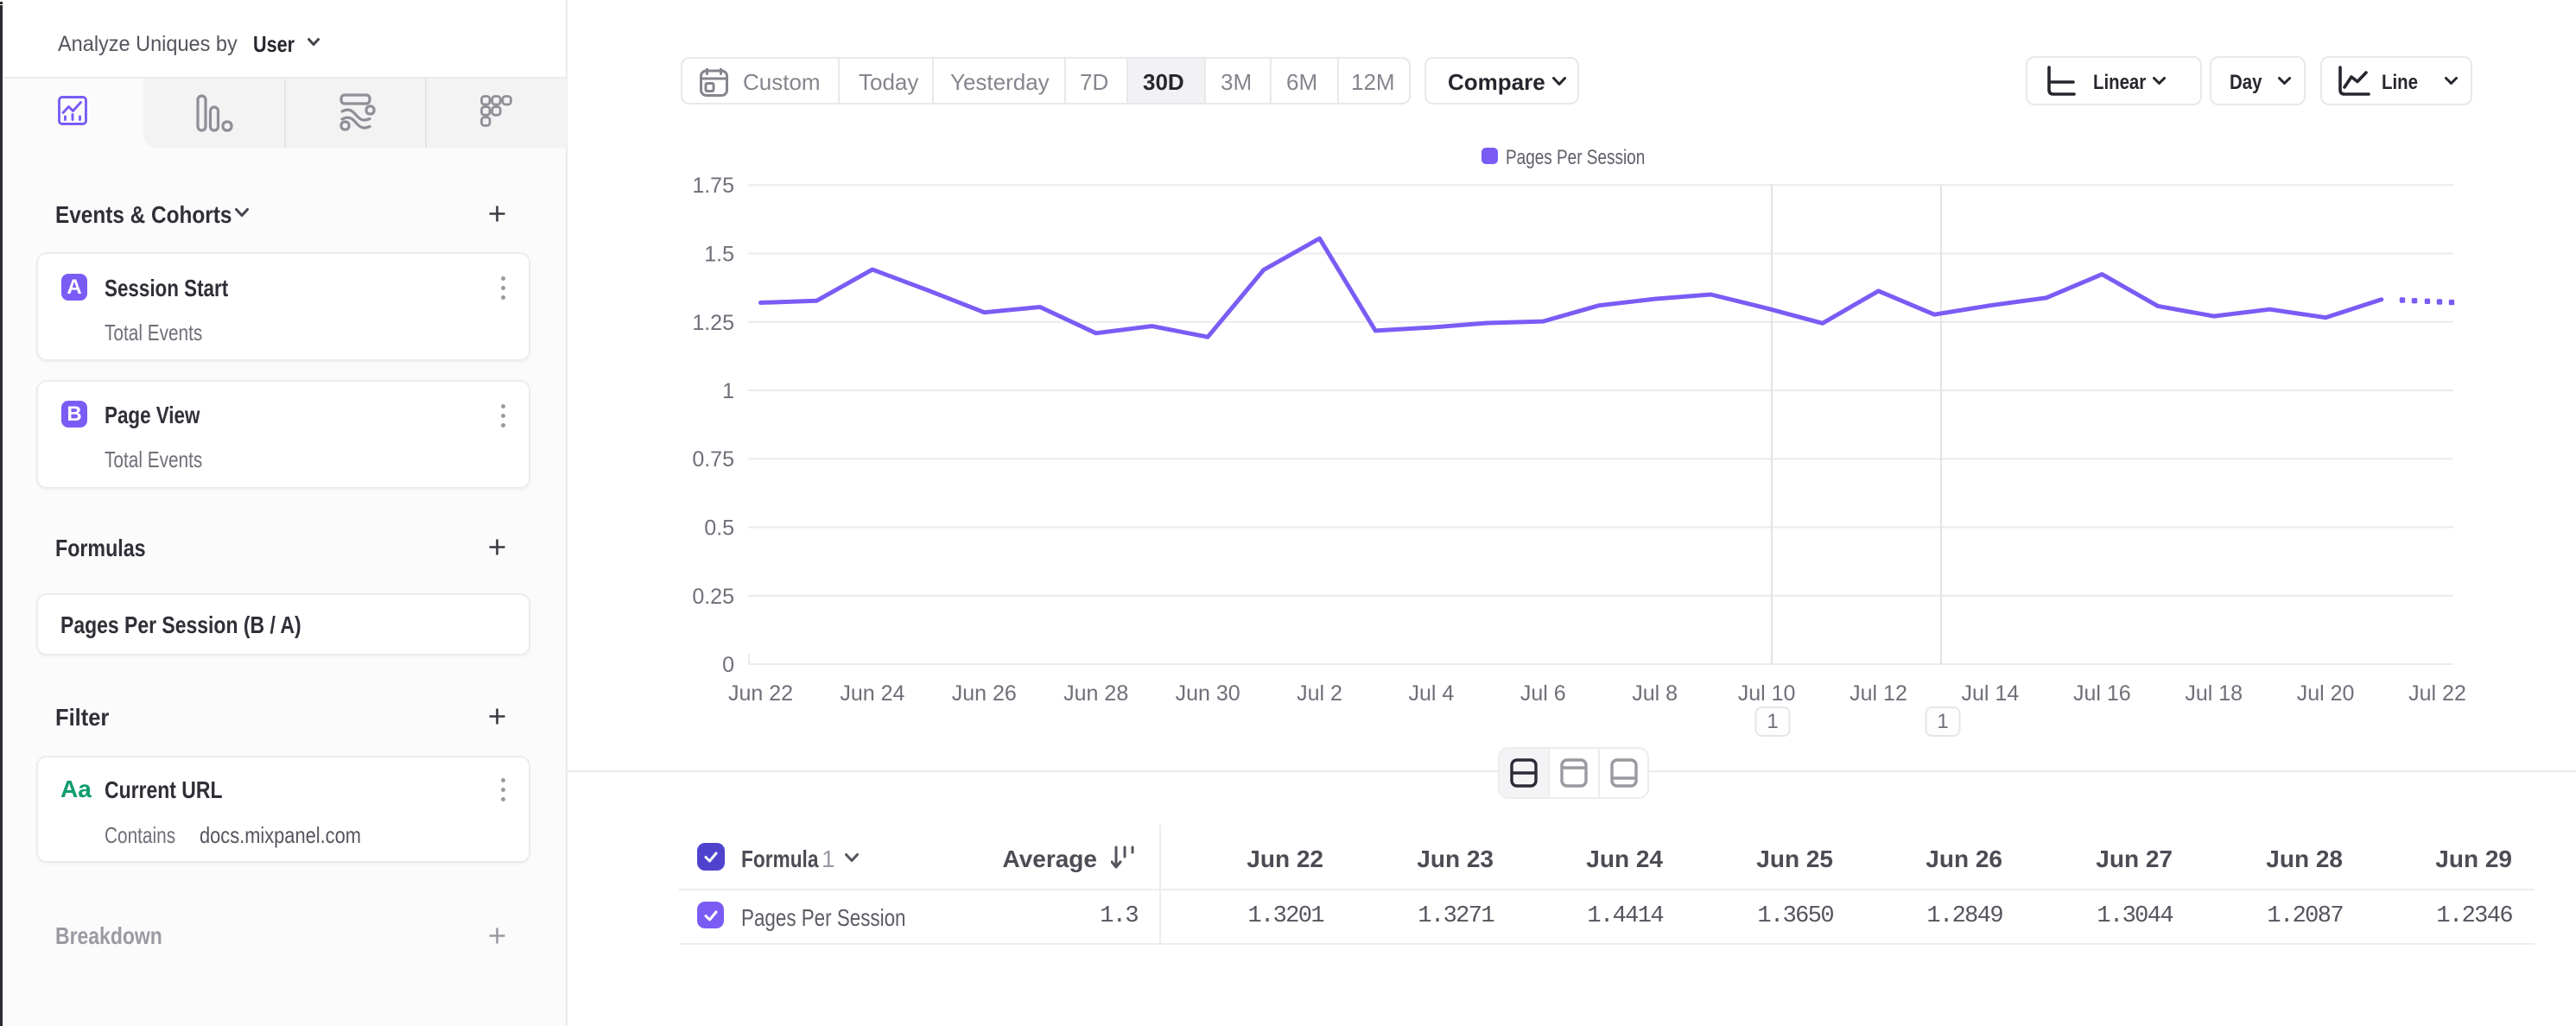 This screenshot has height=1026, width=2576. What do you see at coordinates (713, 460) in the screenshot?
I see `svg-text: 0.75` at bounding box center [713, 460].